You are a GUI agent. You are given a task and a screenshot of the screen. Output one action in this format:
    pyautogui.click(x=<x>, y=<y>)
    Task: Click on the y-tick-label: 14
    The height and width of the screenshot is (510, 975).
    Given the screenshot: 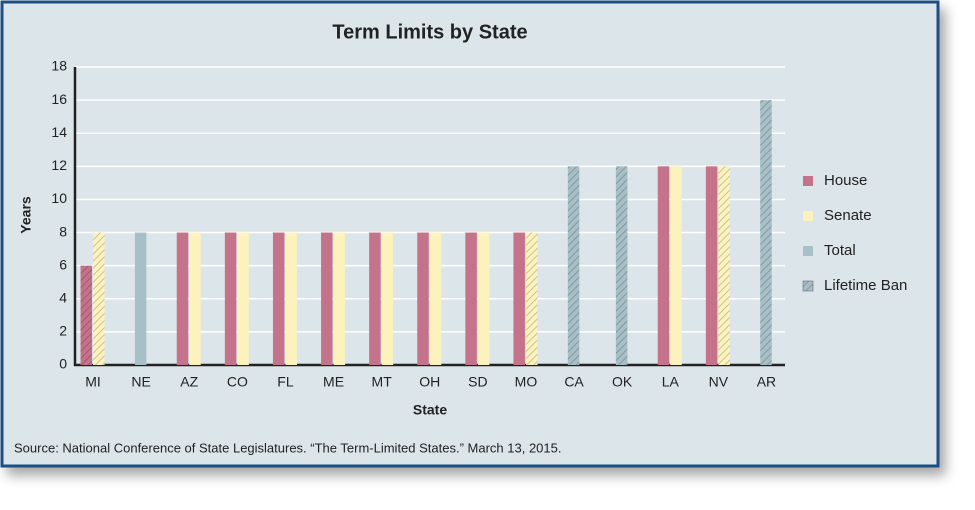 What is the action you would take?
    pyautogui.click(x=59, y=132)
    